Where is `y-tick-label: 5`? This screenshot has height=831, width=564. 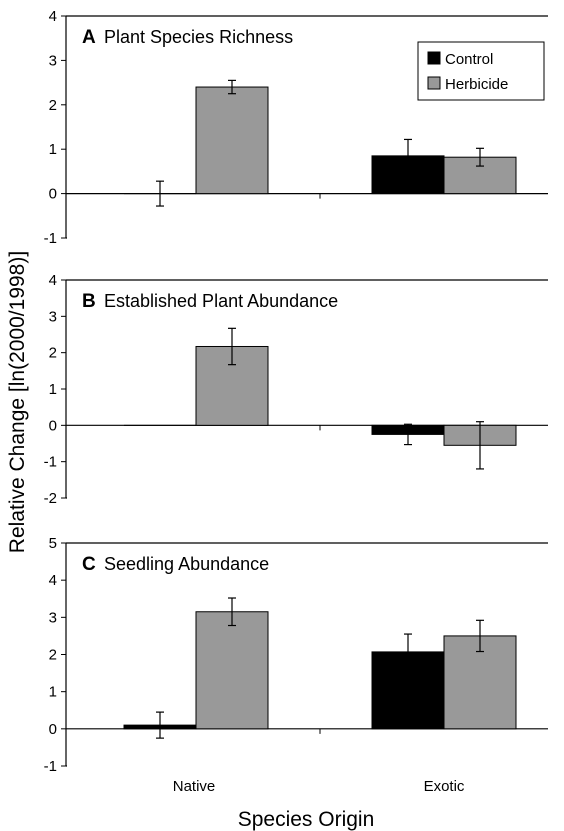
y-tick-label: 5 is located at coordinates (53, 543).